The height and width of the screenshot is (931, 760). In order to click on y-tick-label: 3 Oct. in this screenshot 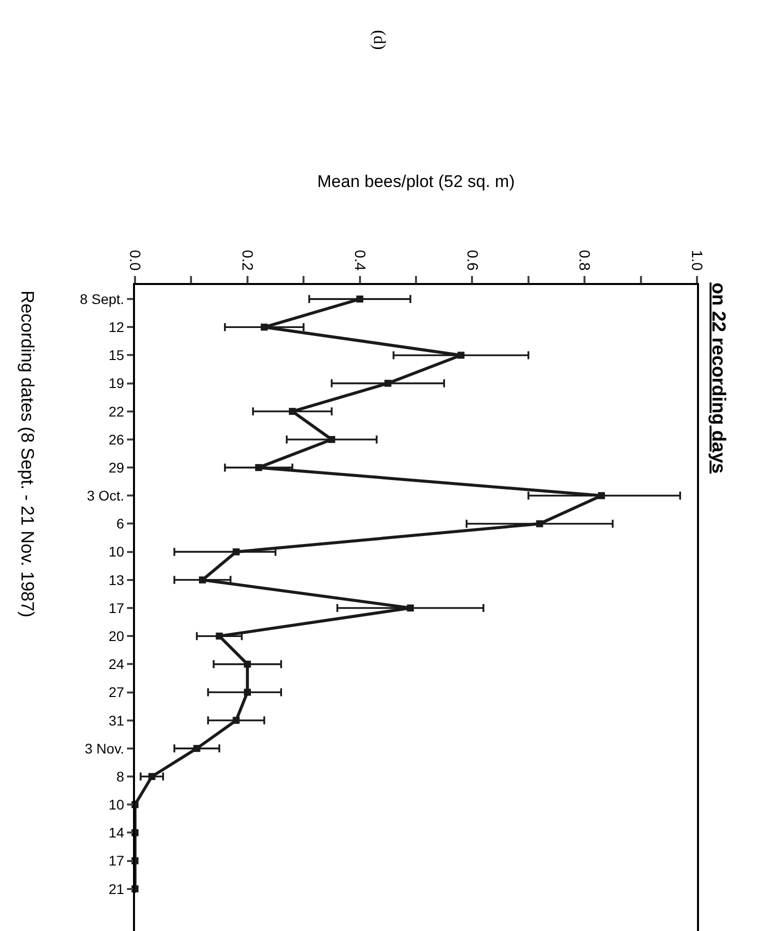, I will do `click(105, 496)`.